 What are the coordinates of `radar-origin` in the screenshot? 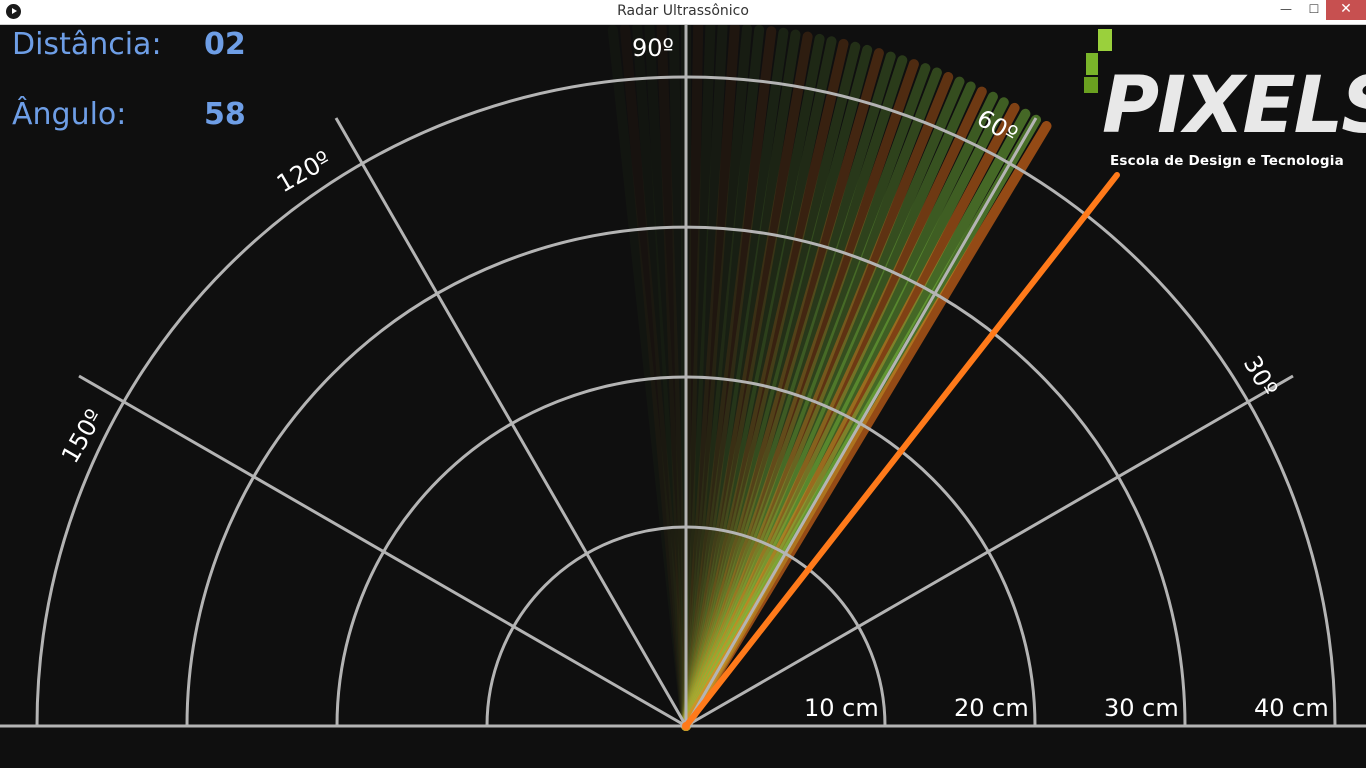 It's located at (686, 726).